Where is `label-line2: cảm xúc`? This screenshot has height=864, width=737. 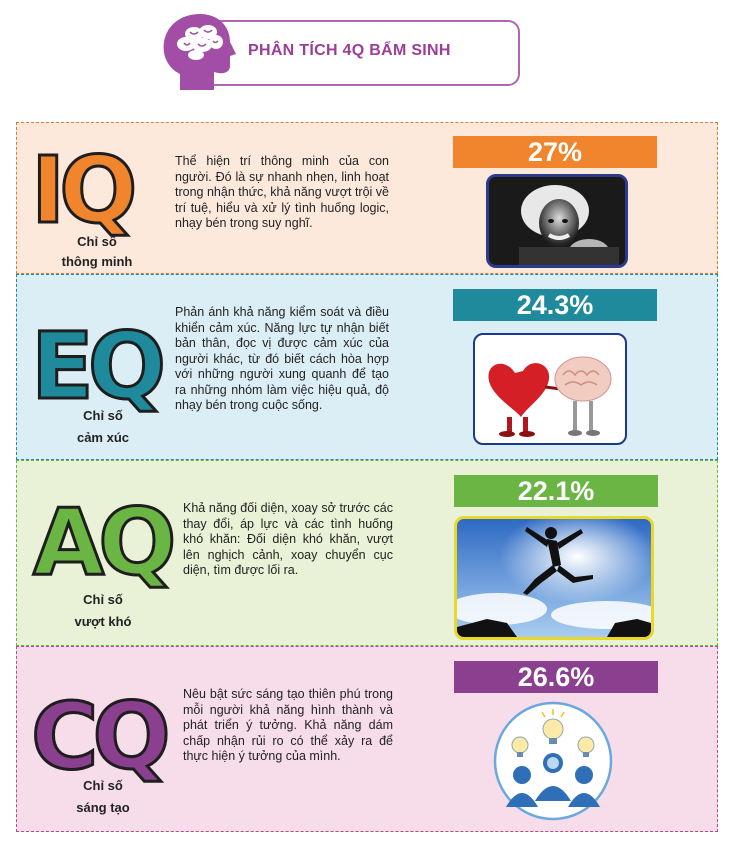 label-line2: cảm xúc is located at coordinates (103, 437).